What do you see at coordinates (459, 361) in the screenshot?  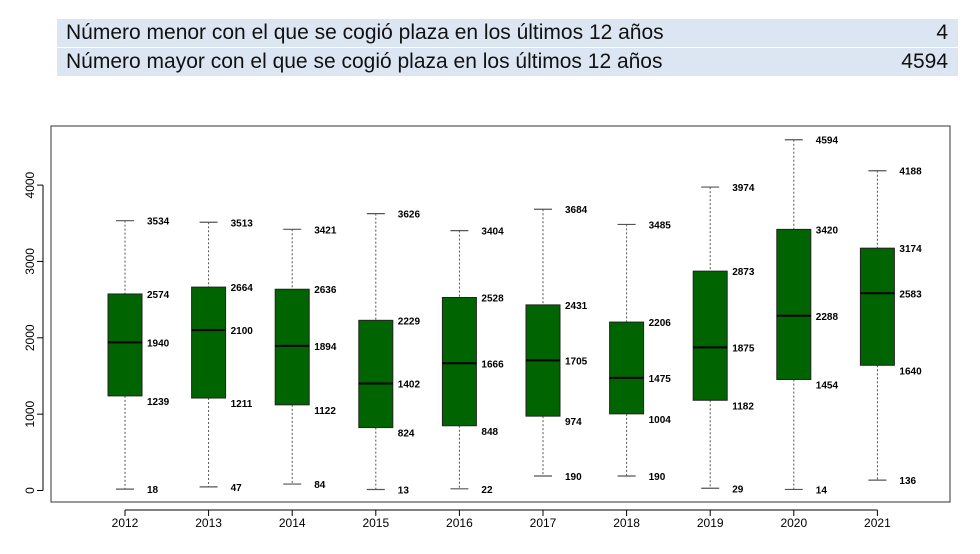 I see `box-2016` at bounding box center [459, 361].